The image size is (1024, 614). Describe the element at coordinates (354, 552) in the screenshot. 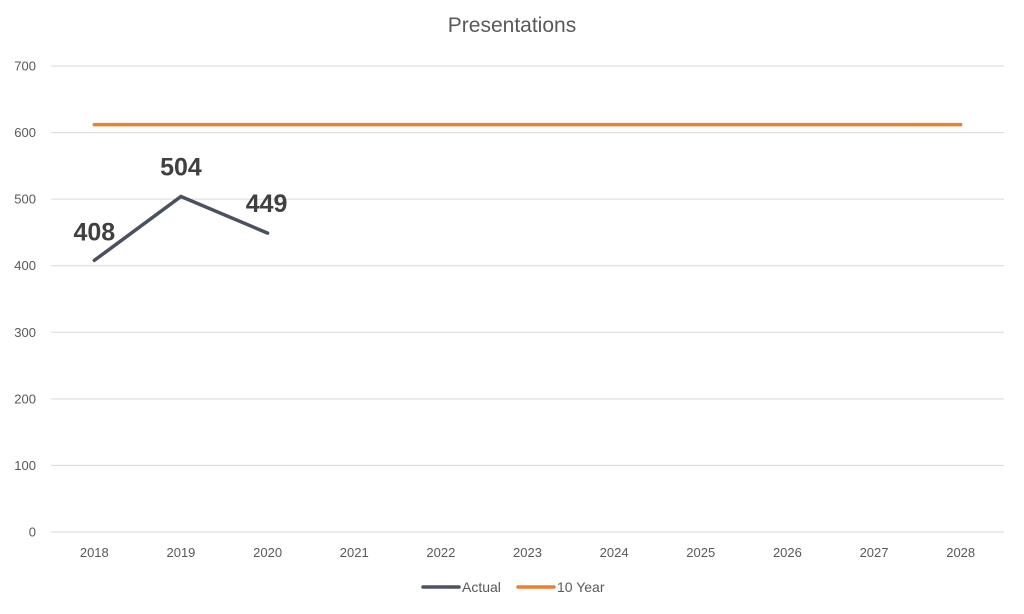

I see `x-tick-label: 2021` at that location.